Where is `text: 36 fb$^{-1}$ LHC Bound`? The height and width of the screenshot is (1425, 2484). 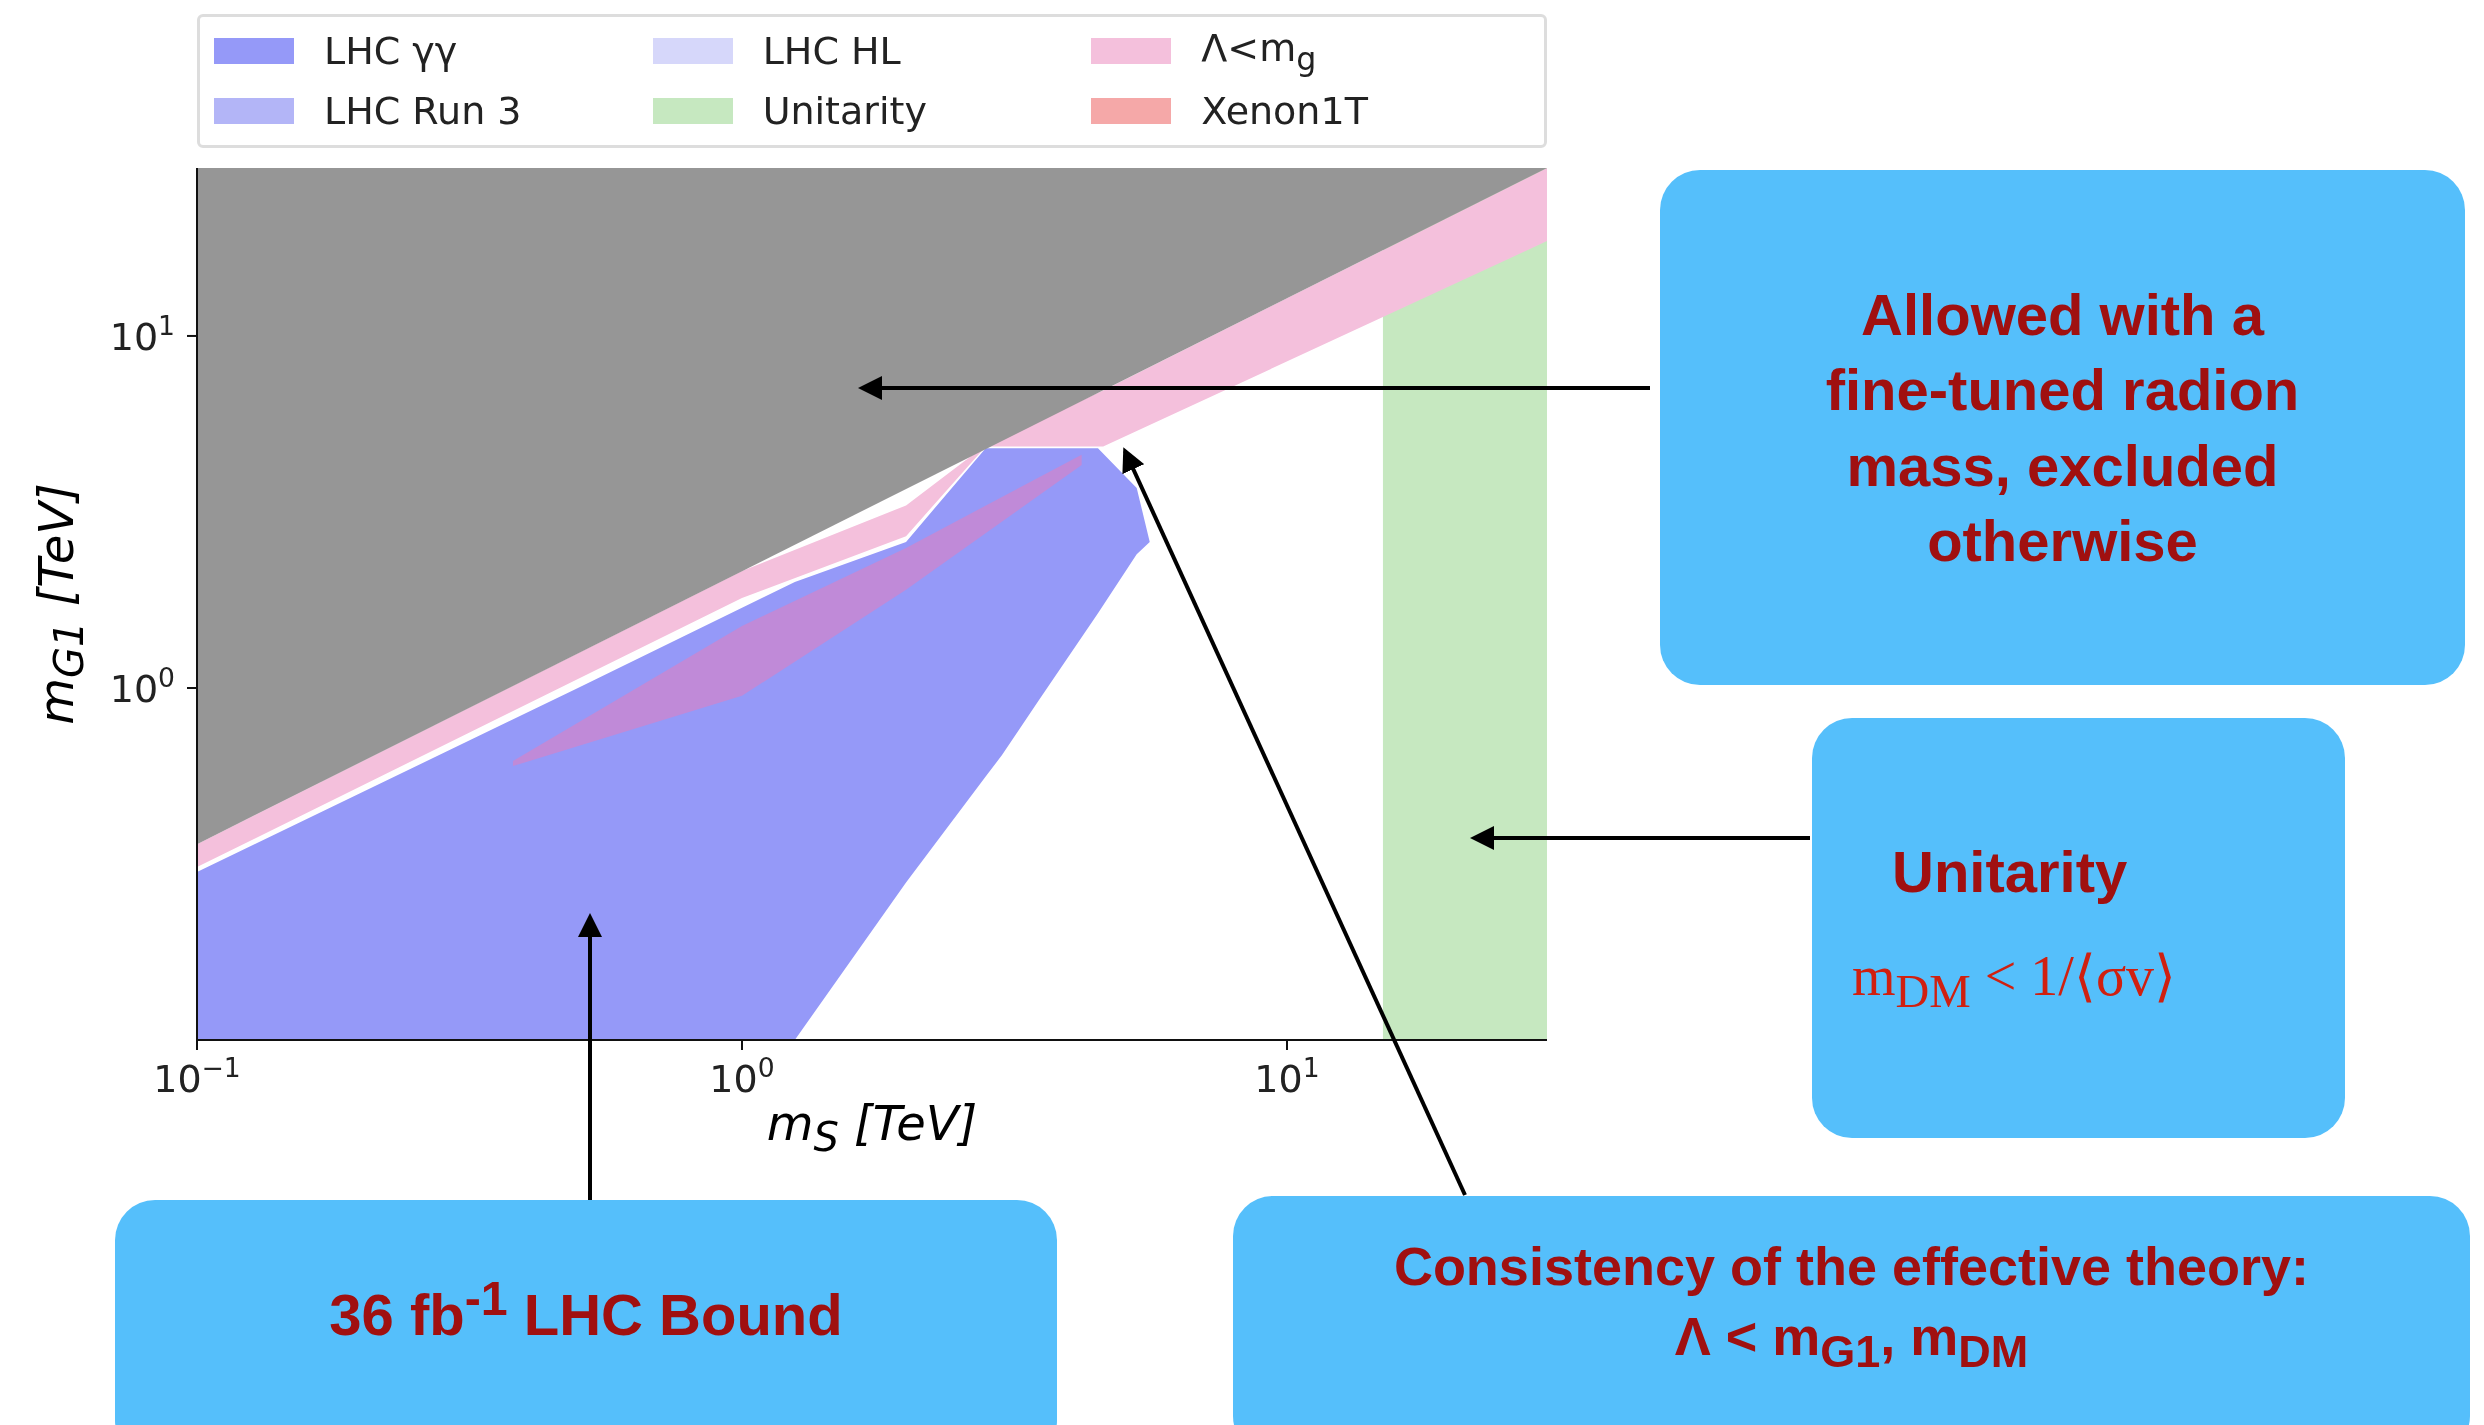
text: 36 fb$^{-1}$ LHC Bound is located at coordinates (586, 1310).